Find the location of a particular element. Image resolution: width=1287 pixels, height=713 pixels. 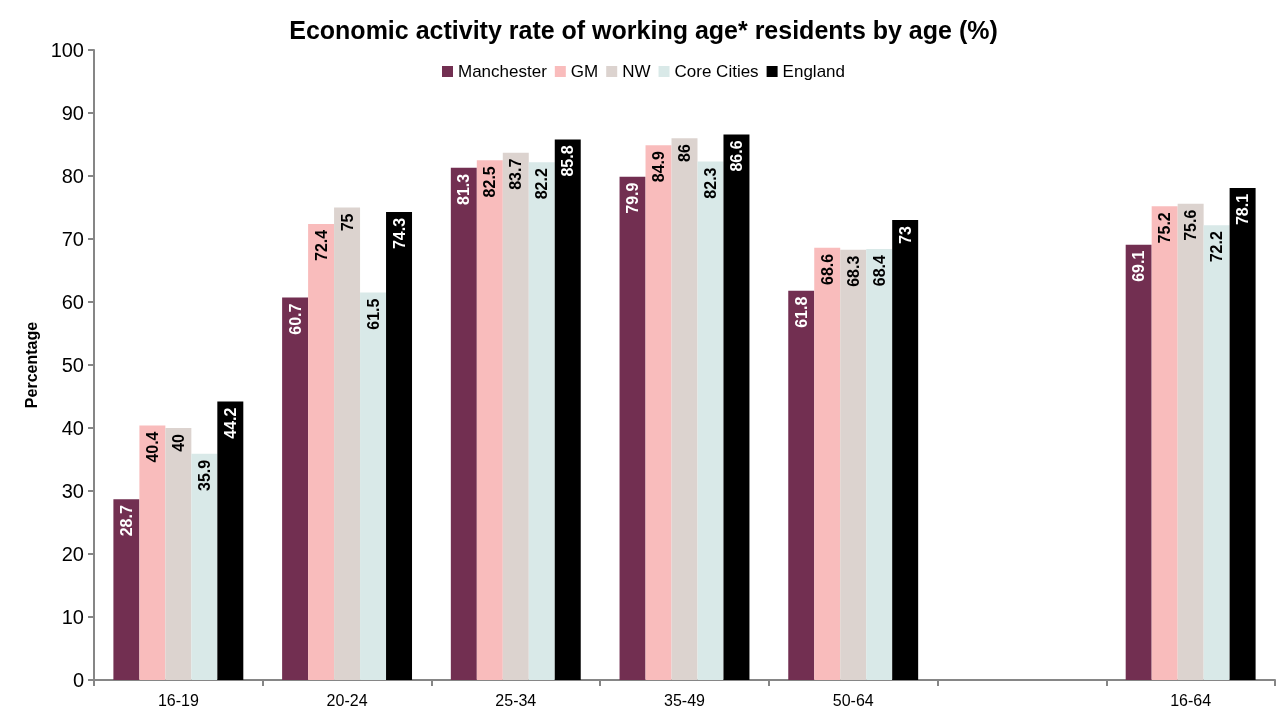

data-label: 81.3 is located at coordinates (464, 189).